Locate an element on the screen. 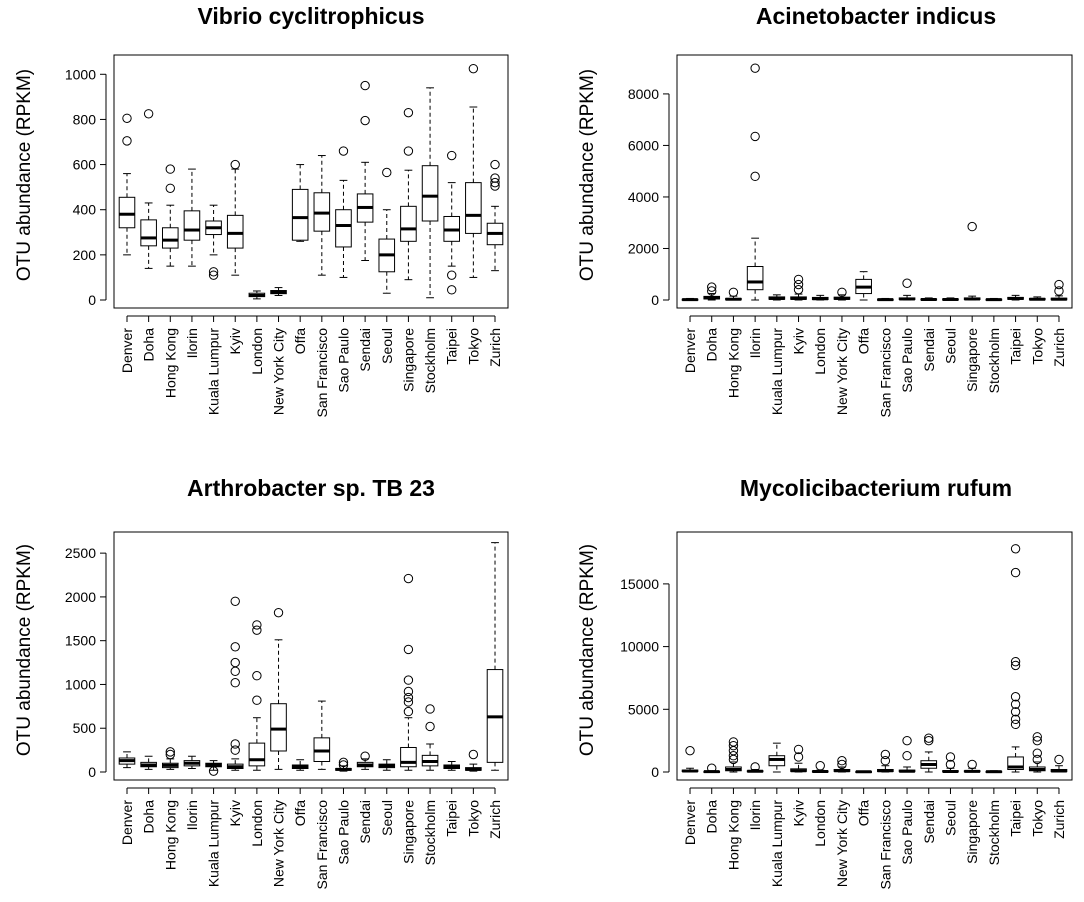  boxplot-kyiv is located at coordinates (235, 217).